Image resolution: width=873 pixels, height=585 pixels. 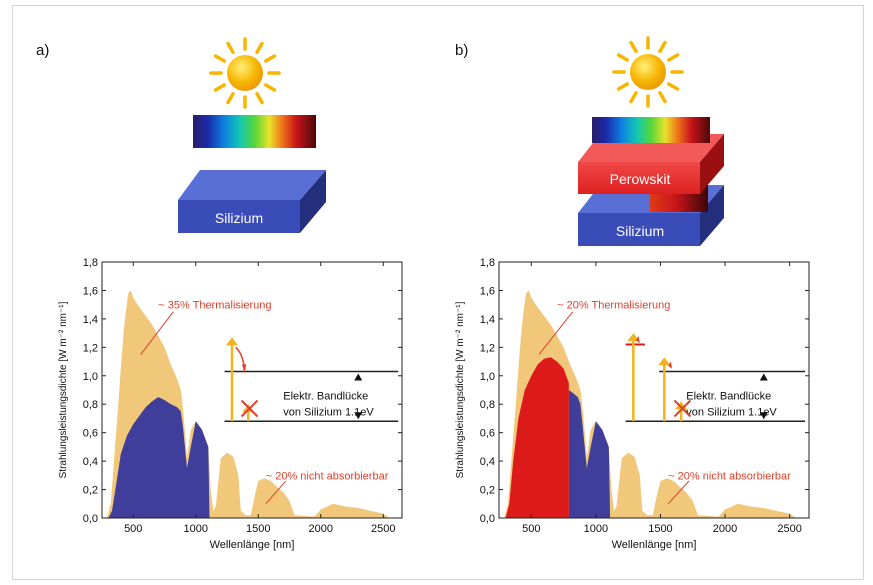 I want to click on silicon-block-a, so click(x=252, y=201).